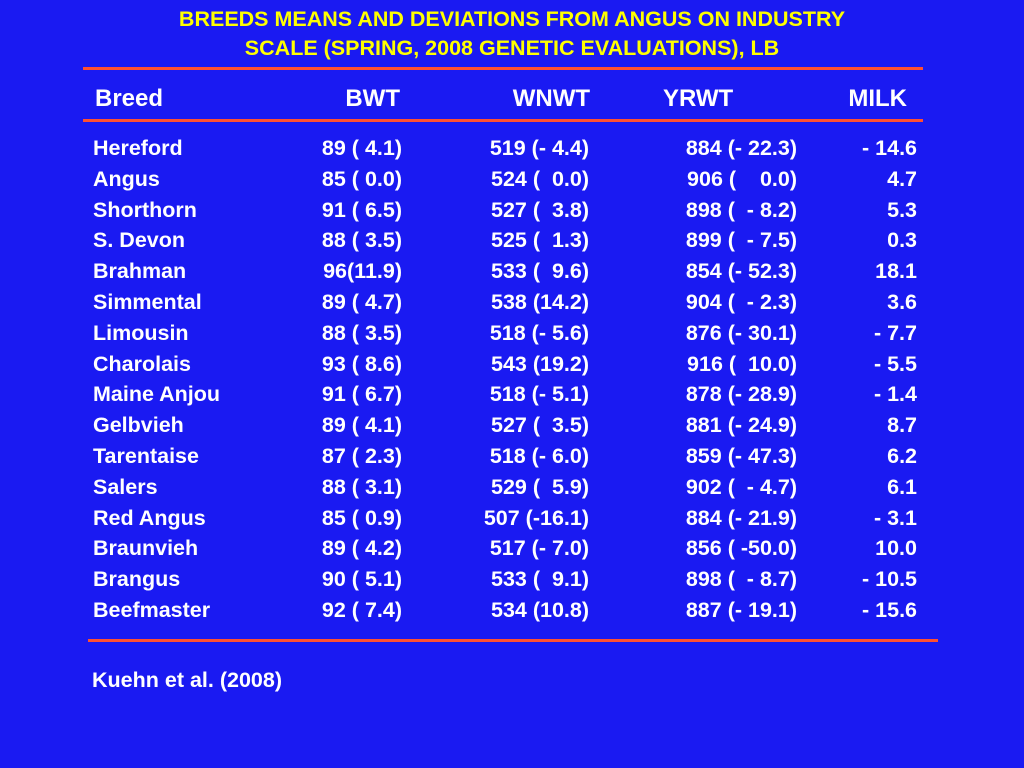 The image size is (1024, 768). Describe the element at coordinates (372, 98) in the screenshot. I see `header-bwt: BWT` at that location.